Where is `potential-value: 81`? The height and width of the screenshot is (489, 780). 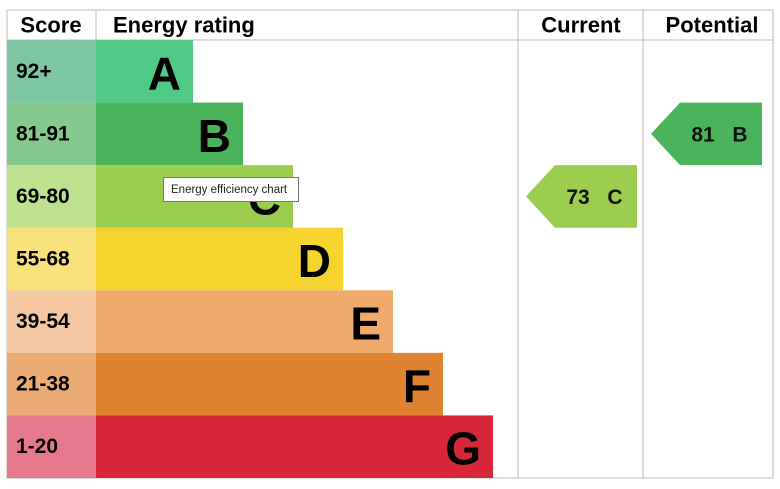 potential-value: 81 is located at coordinates (703, 134).